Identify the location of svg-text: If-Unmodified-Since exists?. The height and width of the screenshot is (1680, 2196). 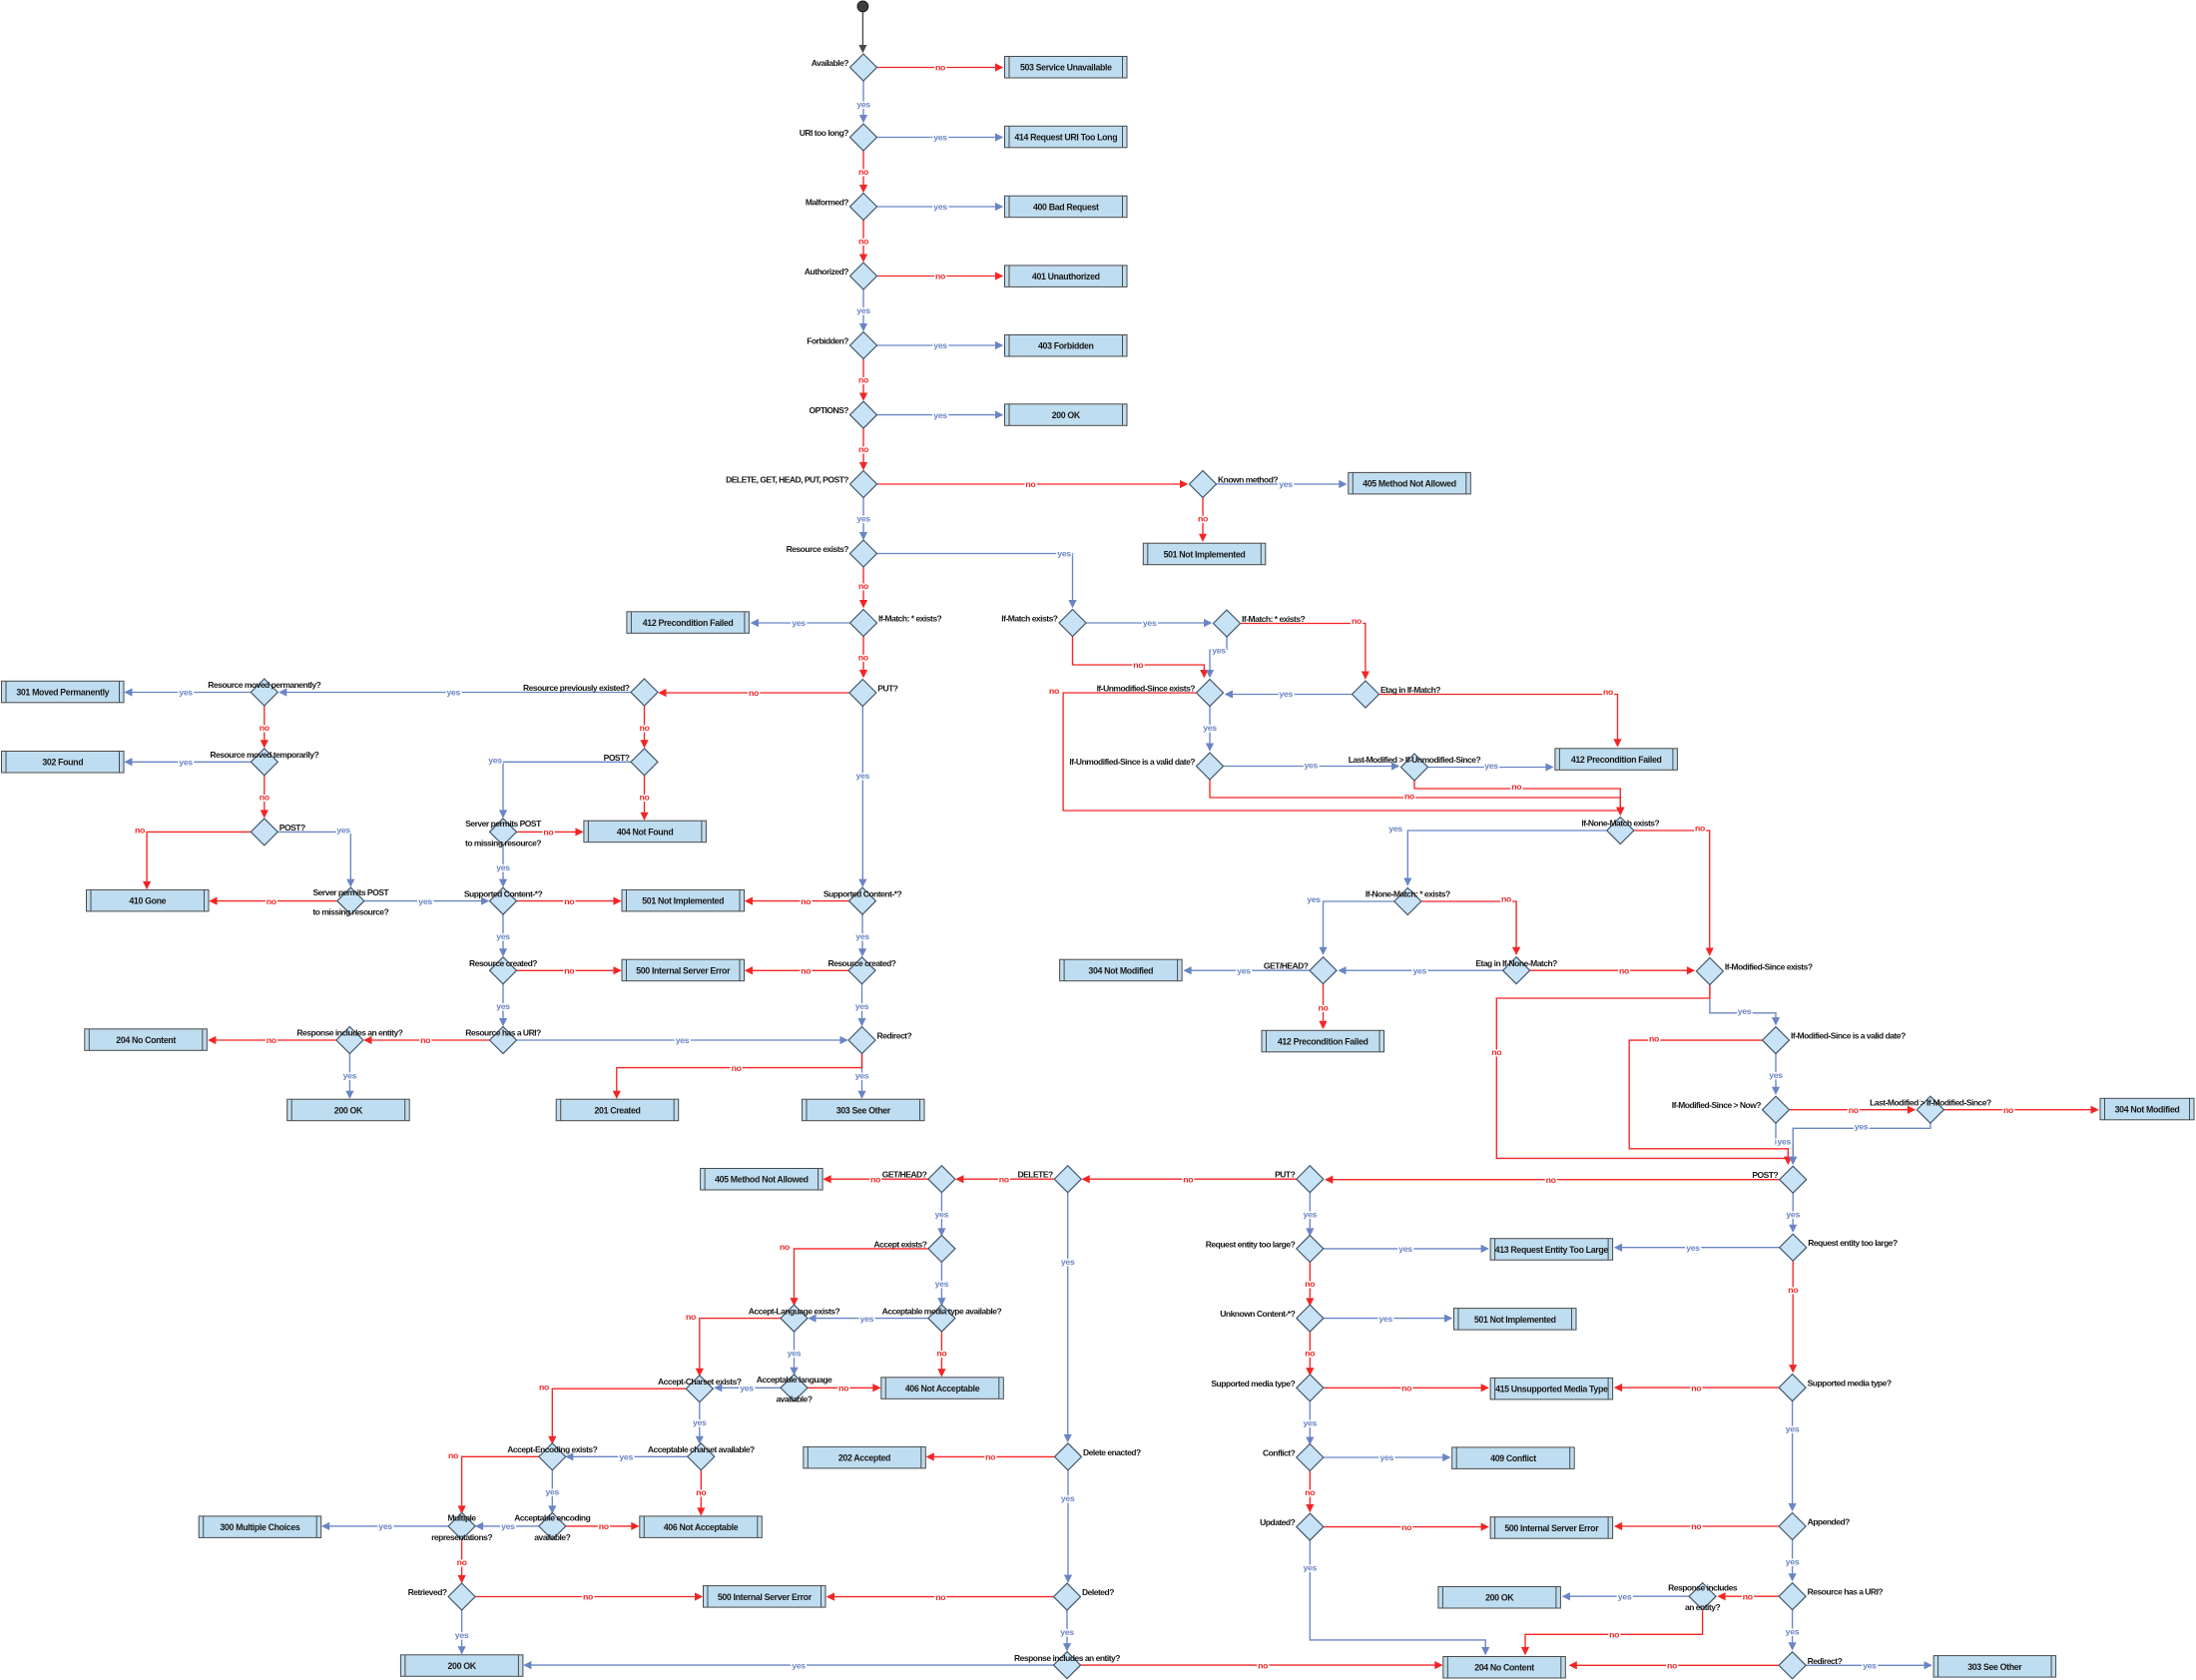
(1146, 689).